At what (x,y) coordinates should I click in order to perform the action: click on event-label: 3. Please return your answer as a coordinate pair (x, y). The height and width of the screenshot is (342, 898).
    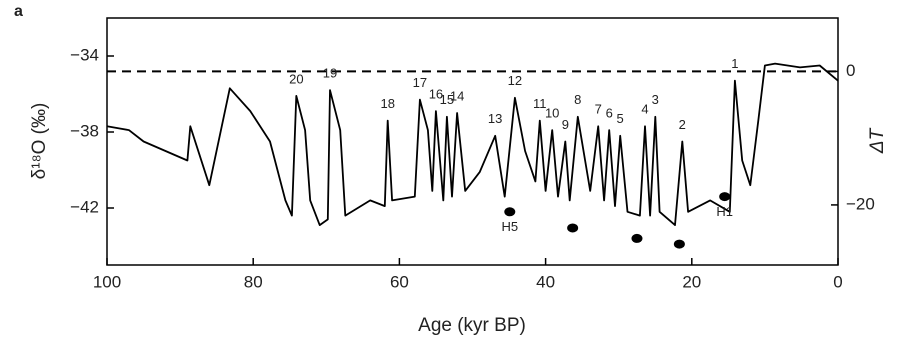
    Looking at the image, I should click on (655, 99).